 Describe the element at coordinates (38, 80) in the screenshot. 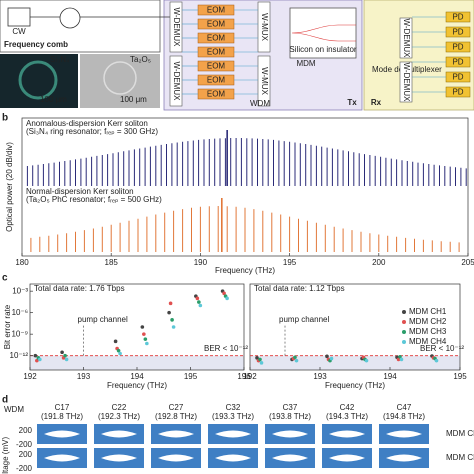

I see `ring-image` at that location.